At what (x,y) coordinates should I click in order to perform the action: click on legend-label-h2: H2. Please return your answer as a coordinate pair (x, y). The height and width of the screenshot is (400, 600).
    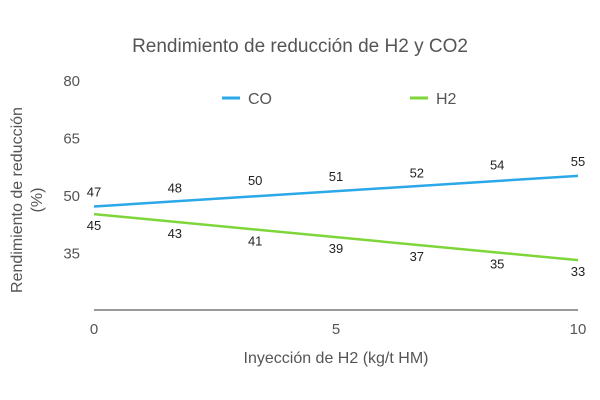
    Looking at the image, I should click on (446, 99).